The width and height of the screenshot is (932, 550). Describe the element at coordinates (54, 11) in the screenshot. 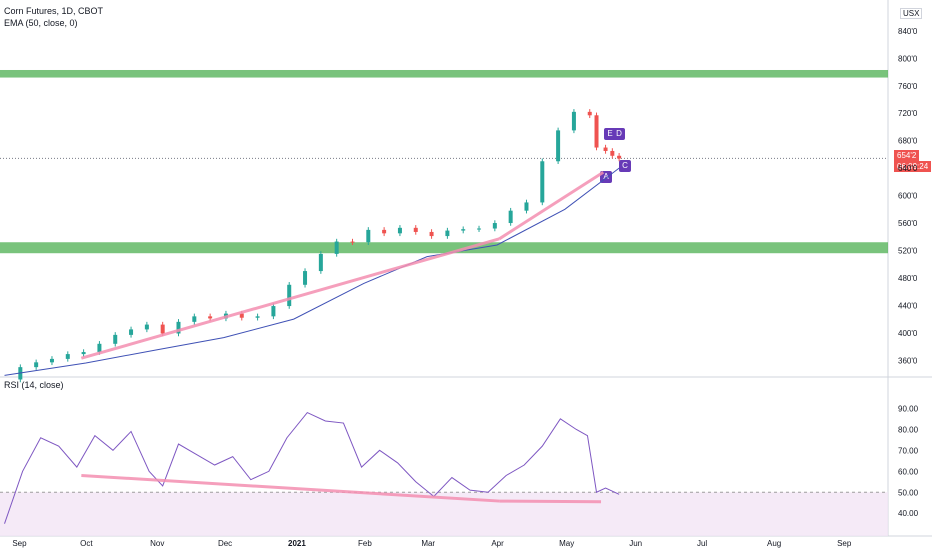

I see `chart-title: Corn Futures, 1D, CBOT` at that location.